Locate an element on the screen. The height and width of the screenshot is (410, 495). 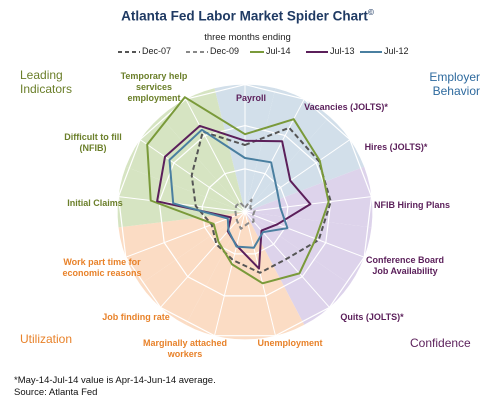
axis-label: Temporary help services employment is located at coordinates (154, 87).